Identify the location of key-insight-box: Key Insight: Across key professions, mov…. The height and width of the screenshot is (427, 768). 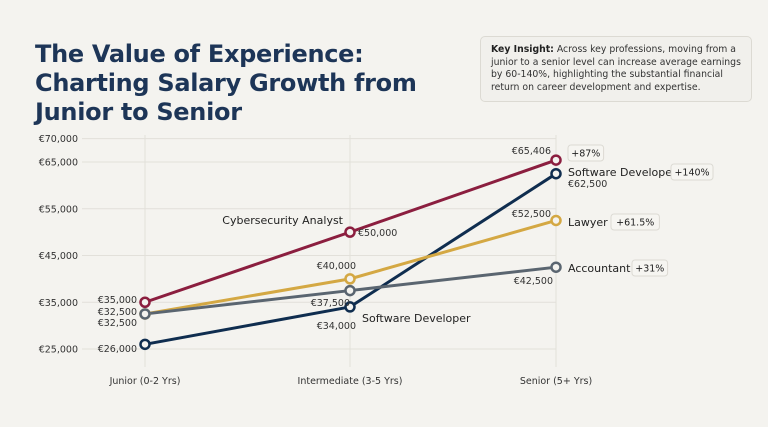
(616, 69).